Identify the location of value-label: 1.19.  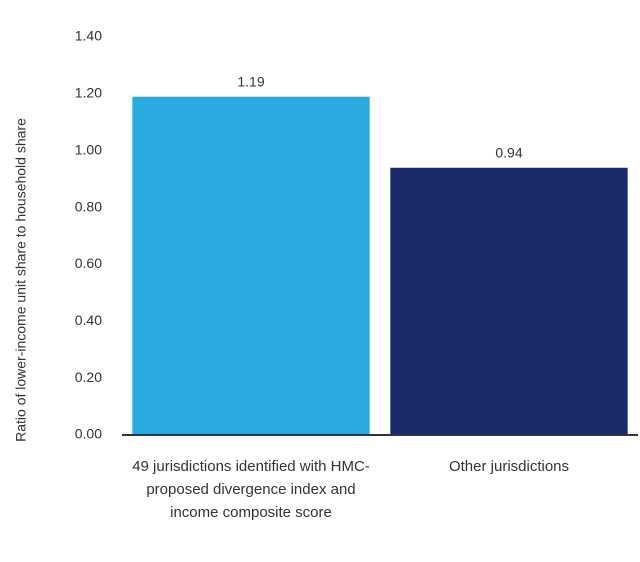
(250, 81).